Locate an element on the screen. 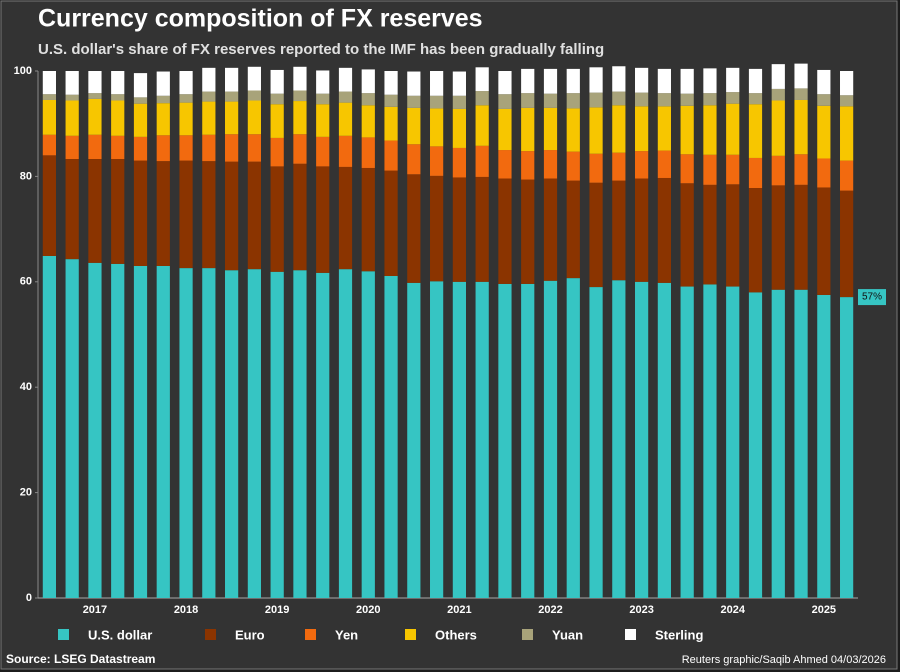 This screenshot has height=672, width=900. source: Source: LSEG Datastream is located at coordinates (80, 659).